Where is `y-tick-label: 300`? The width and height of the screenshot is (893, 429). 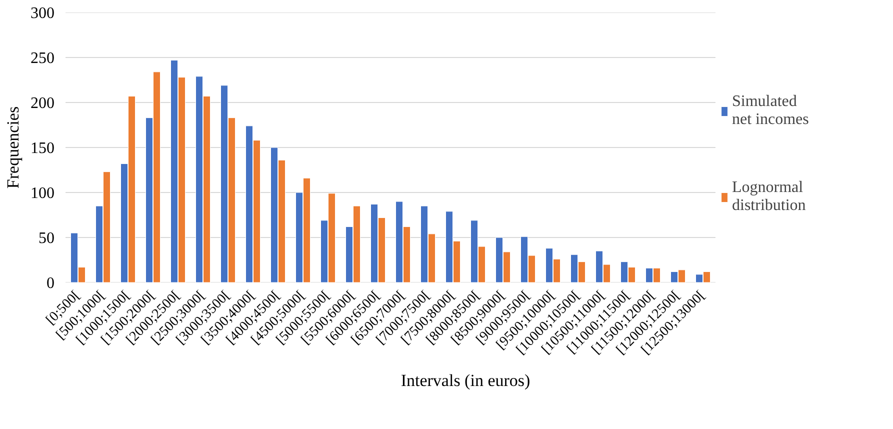 y-tick-label: 300 is located at coordinates (42, 13).